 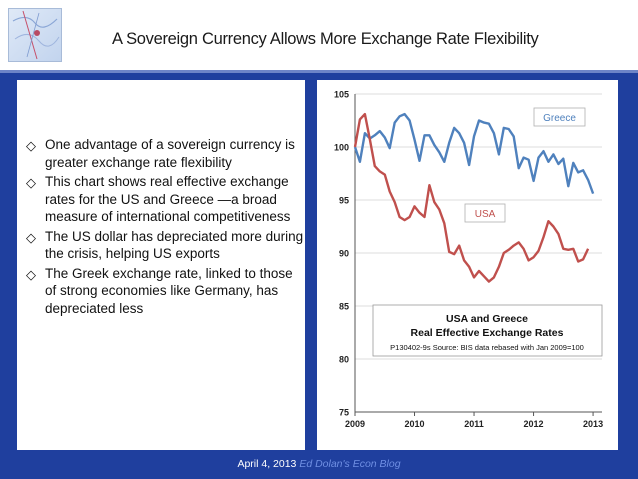 What do you see at coordinates (474, 424) in the screenshot?
I see `x-tick-label: 2011` at bounding box center [474, 424].